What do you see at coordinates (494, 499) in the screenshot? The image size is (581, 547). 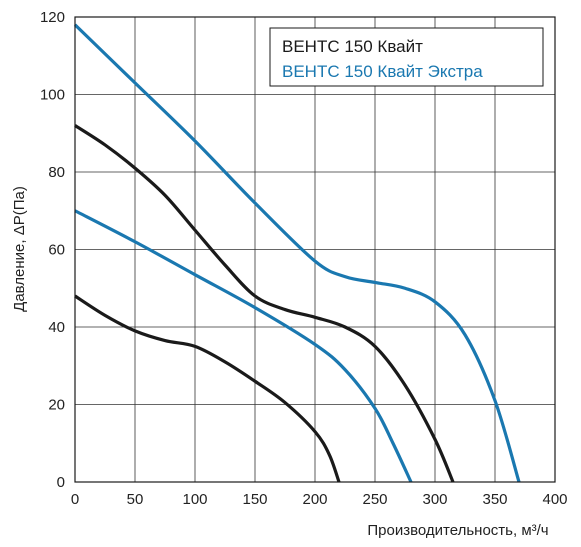 I see `x-tick-label: 350` at bounding box center [494, 499].